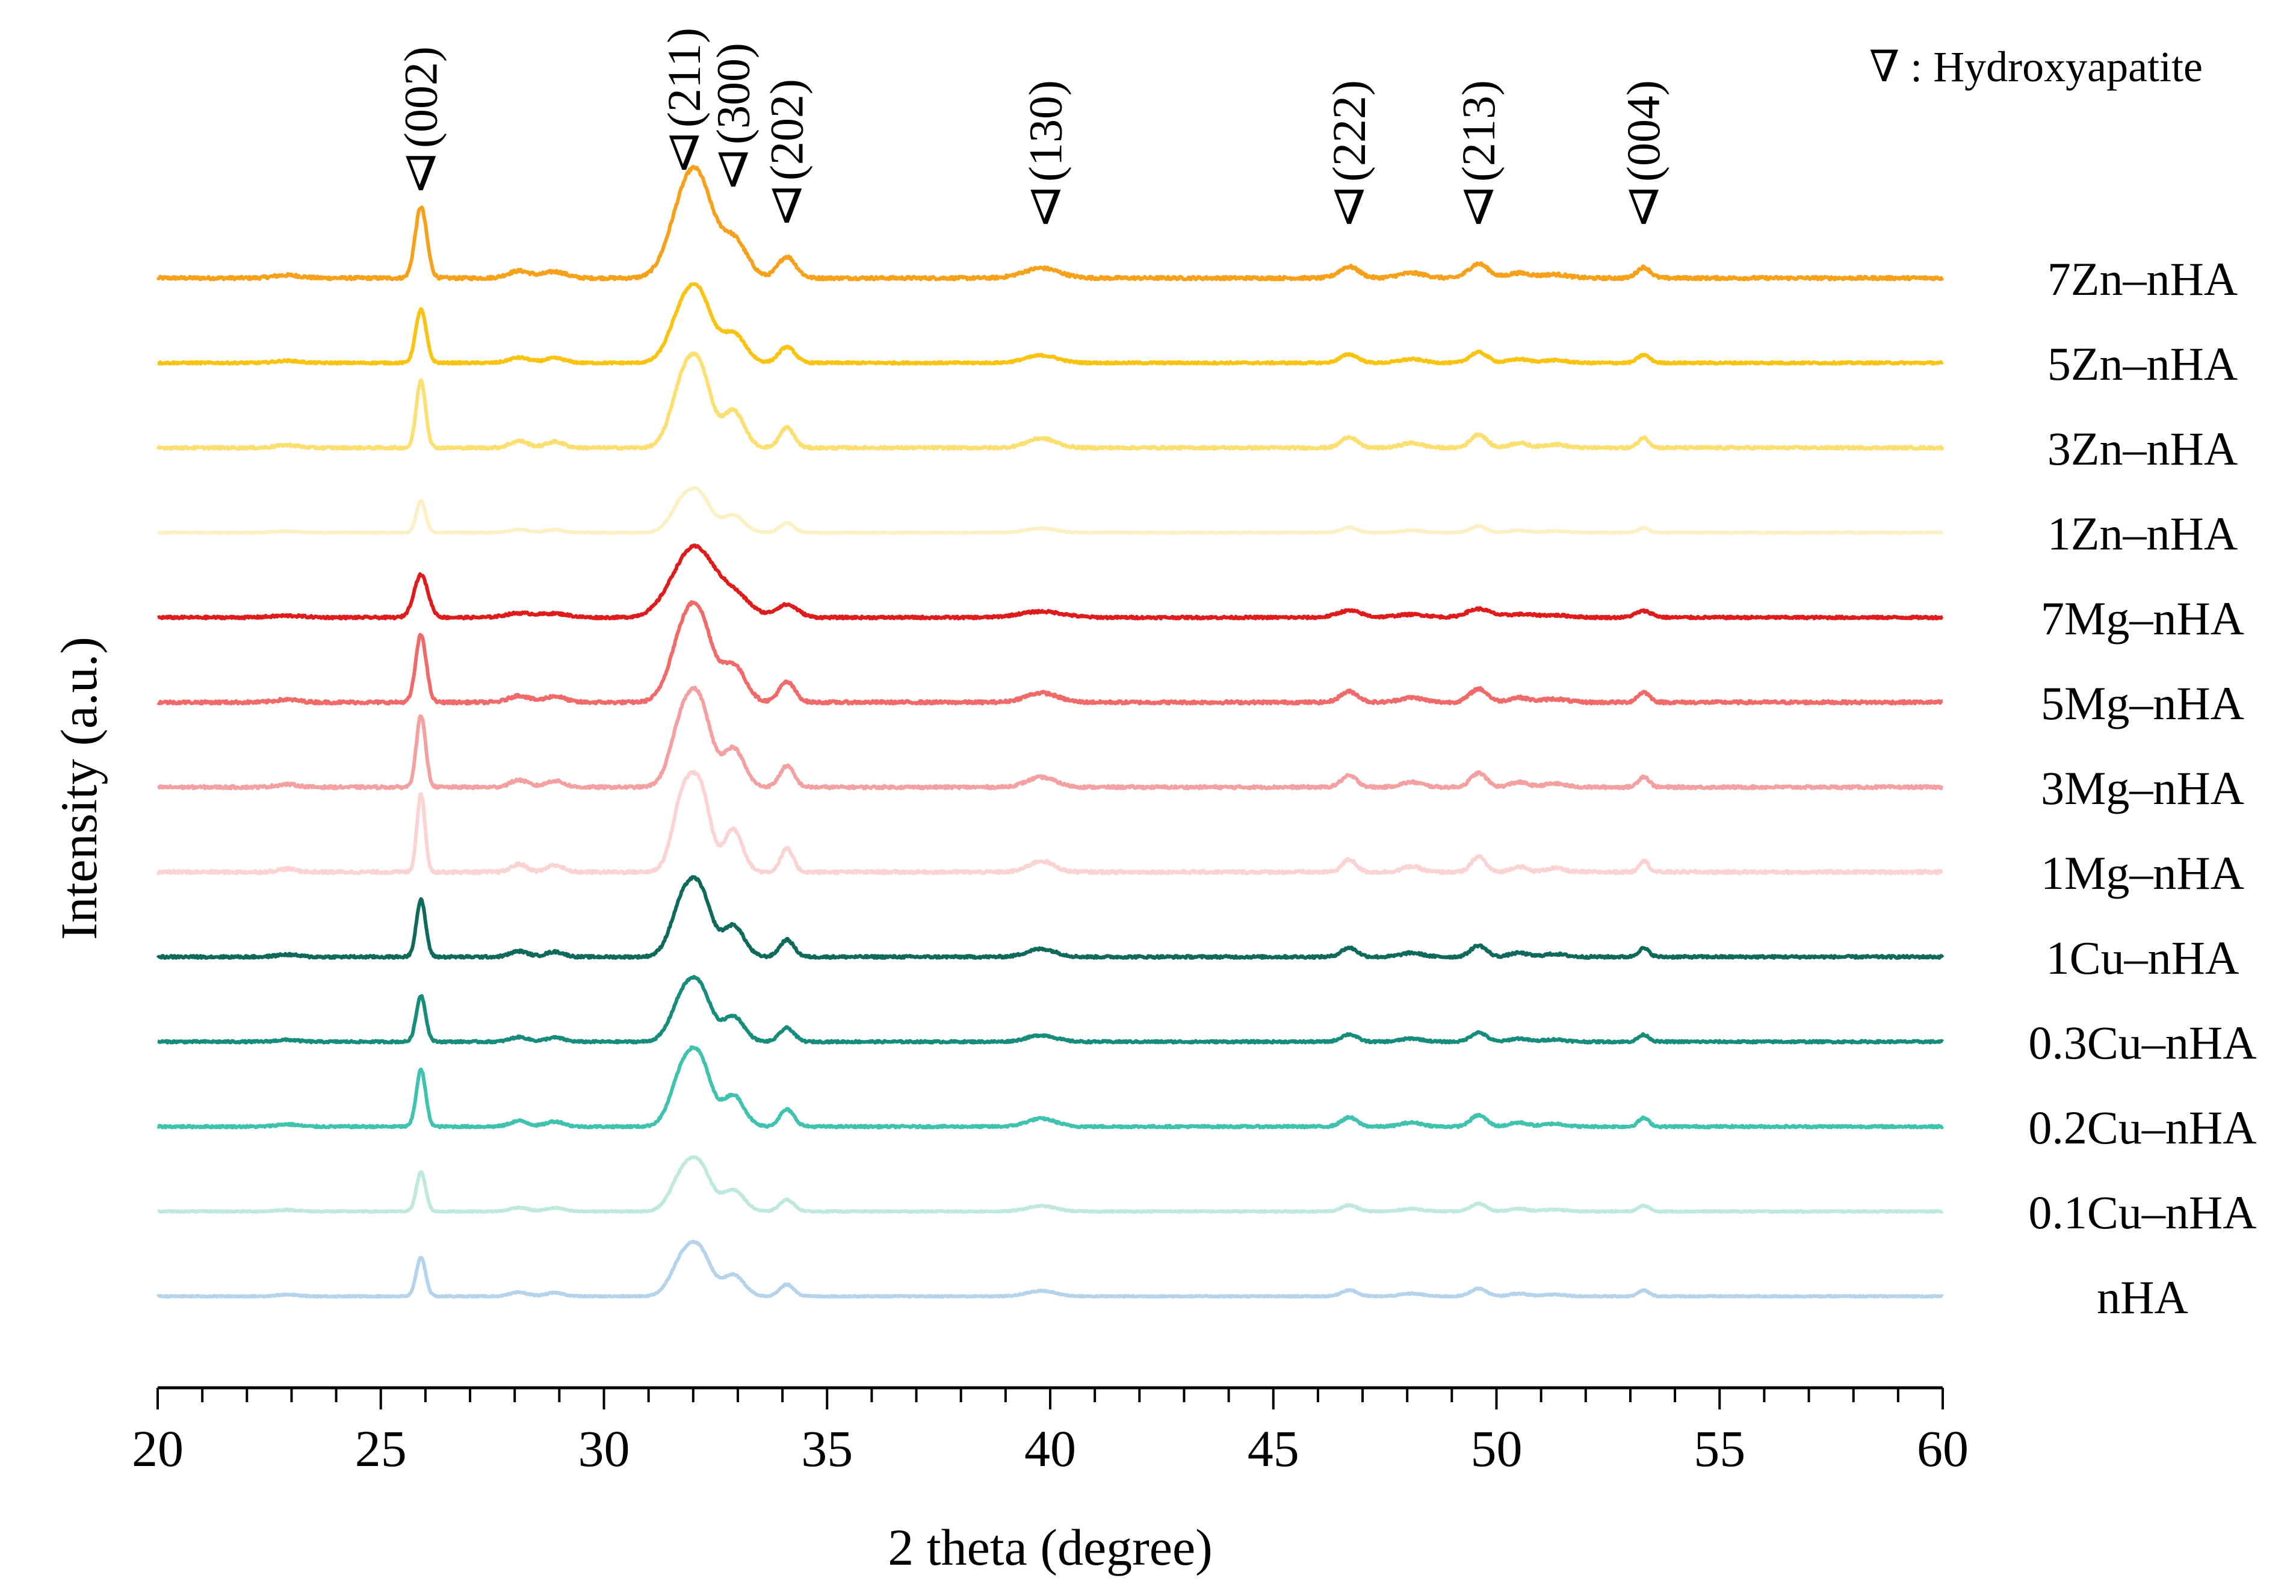  What do you see at coordinates (2142, 703) in the screenshot?
I see `series-label: 5Mg–nHA` at bounding box center [2142, 703].